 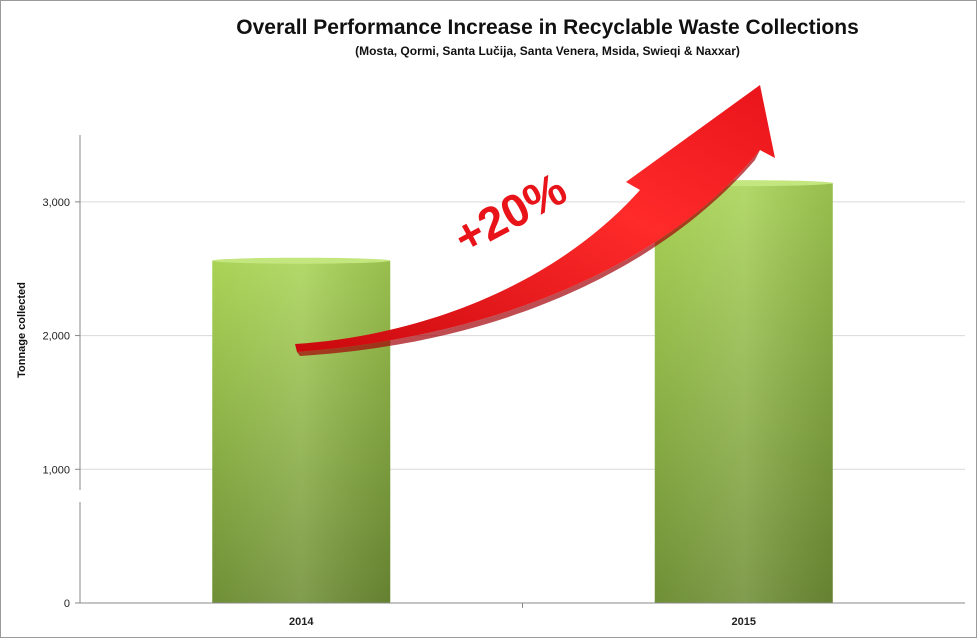 What do you see at coordinates (743, 393) in the screenshot?
I see `bar-shade-2015` at bounding box center [743, 393].